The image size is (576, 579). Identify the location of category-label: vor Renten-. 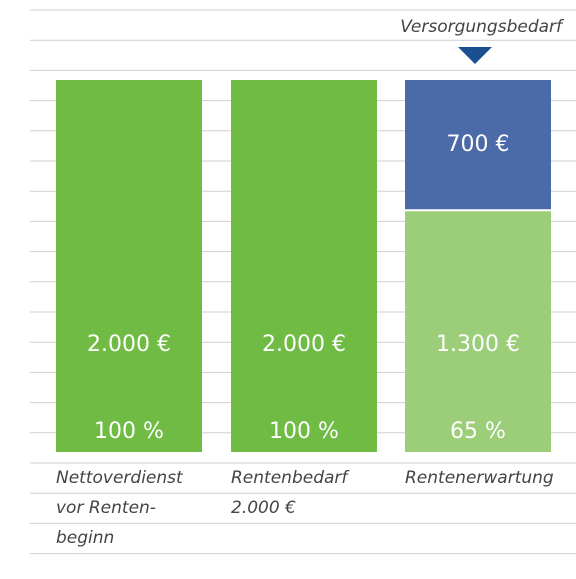
(106, 508).